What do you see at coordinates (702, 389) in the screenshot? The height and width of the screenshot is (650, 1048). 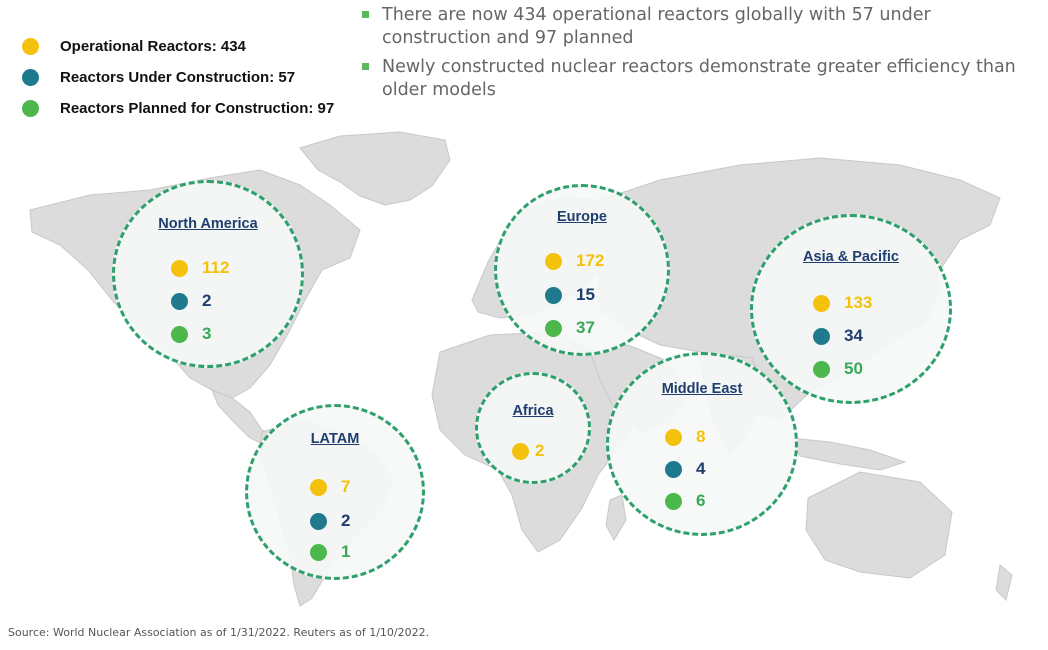 I see `region-title: Middle East` at bounding box center [702, 389].